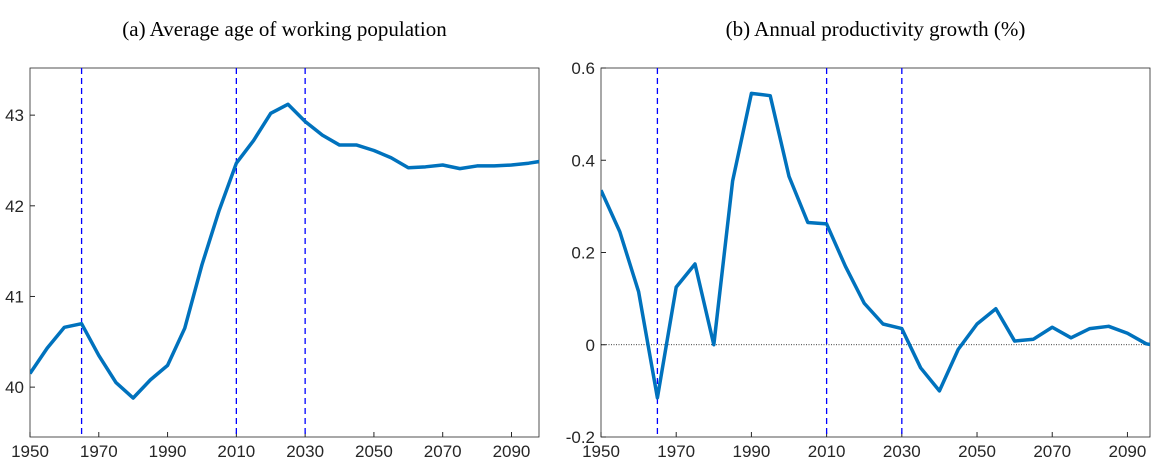 This screenshot has width=1151, height=464. I want to click on y-tick-label: 0.6, so click(583, 68).